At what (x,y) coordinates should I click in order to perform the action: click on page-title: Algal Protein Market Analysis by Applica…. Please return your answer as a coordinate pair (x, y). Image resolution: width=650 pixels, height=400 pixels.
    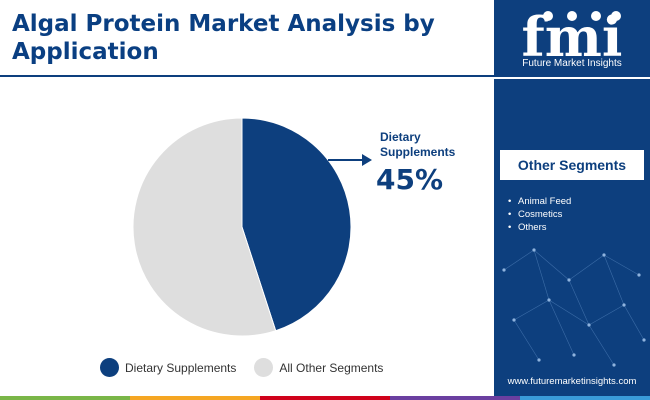
    Looking at the image, I should click on (223, 38).